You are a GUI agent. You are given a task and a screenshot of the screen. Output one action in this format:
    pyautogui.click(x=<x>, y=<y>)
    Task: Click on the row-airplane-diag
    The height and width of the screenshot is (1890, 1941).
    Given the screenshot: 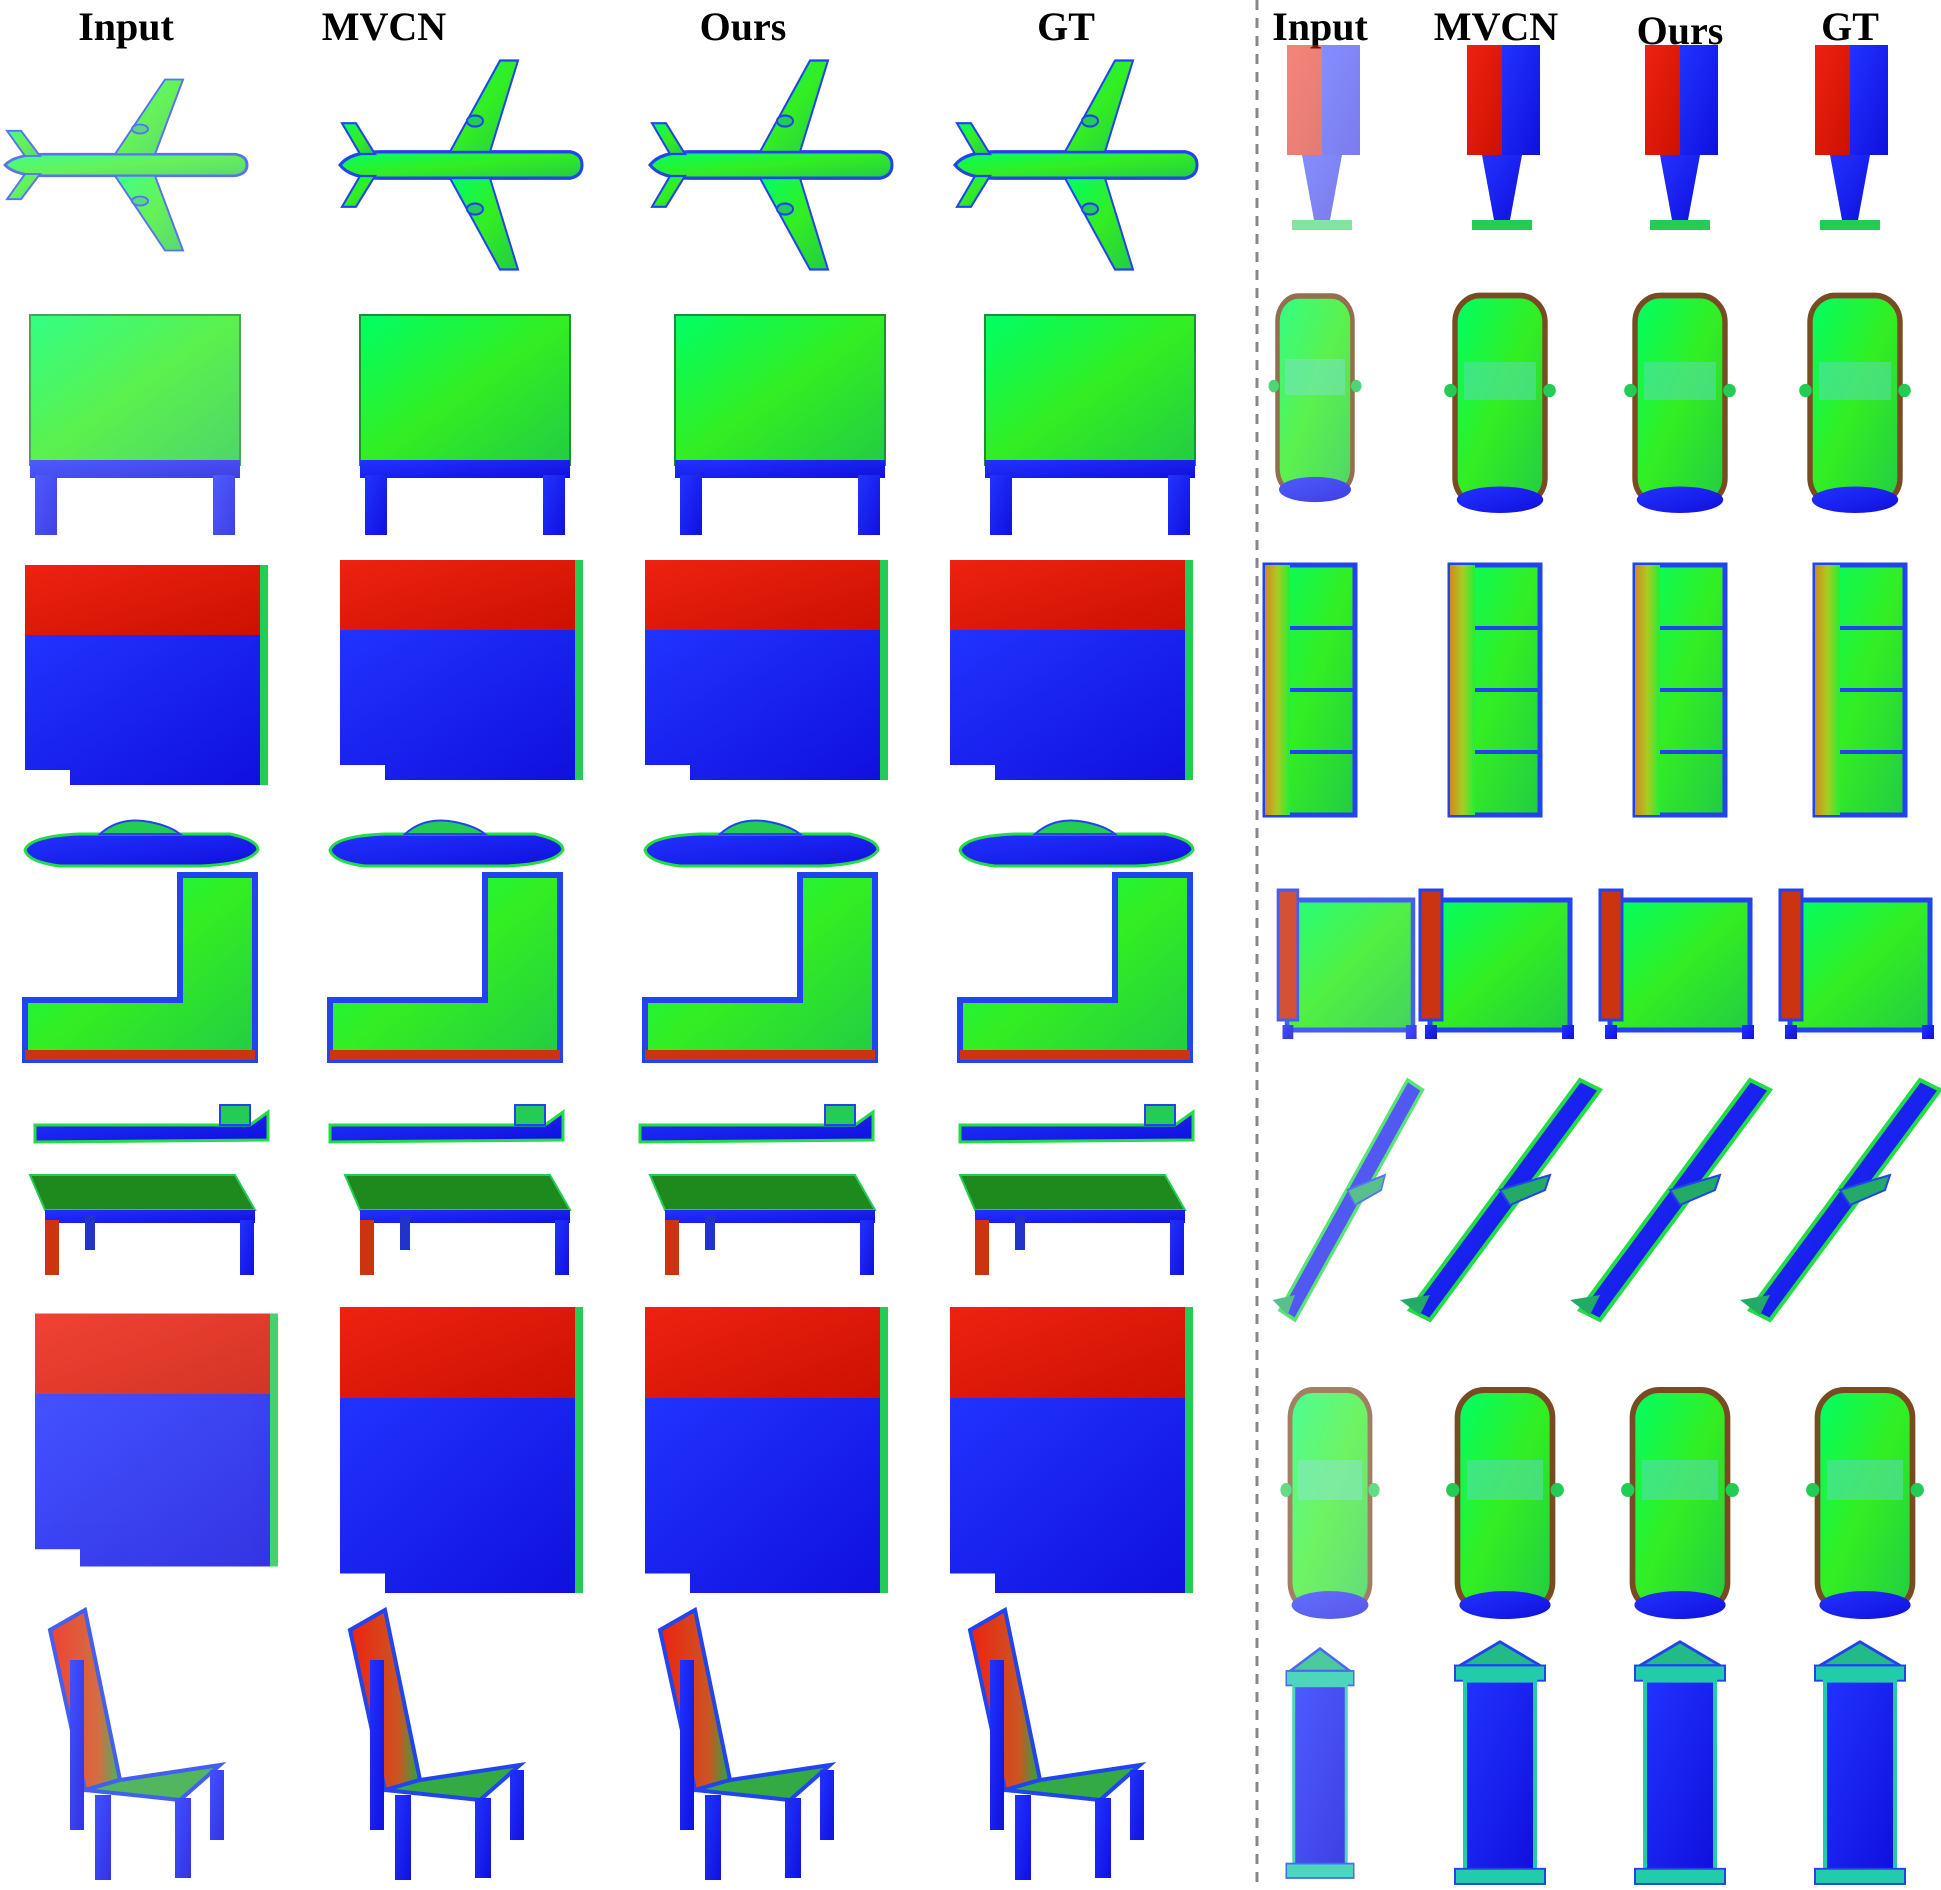 What is the action you would take?
    pyautogui.click(x=1605, y=1200)
    